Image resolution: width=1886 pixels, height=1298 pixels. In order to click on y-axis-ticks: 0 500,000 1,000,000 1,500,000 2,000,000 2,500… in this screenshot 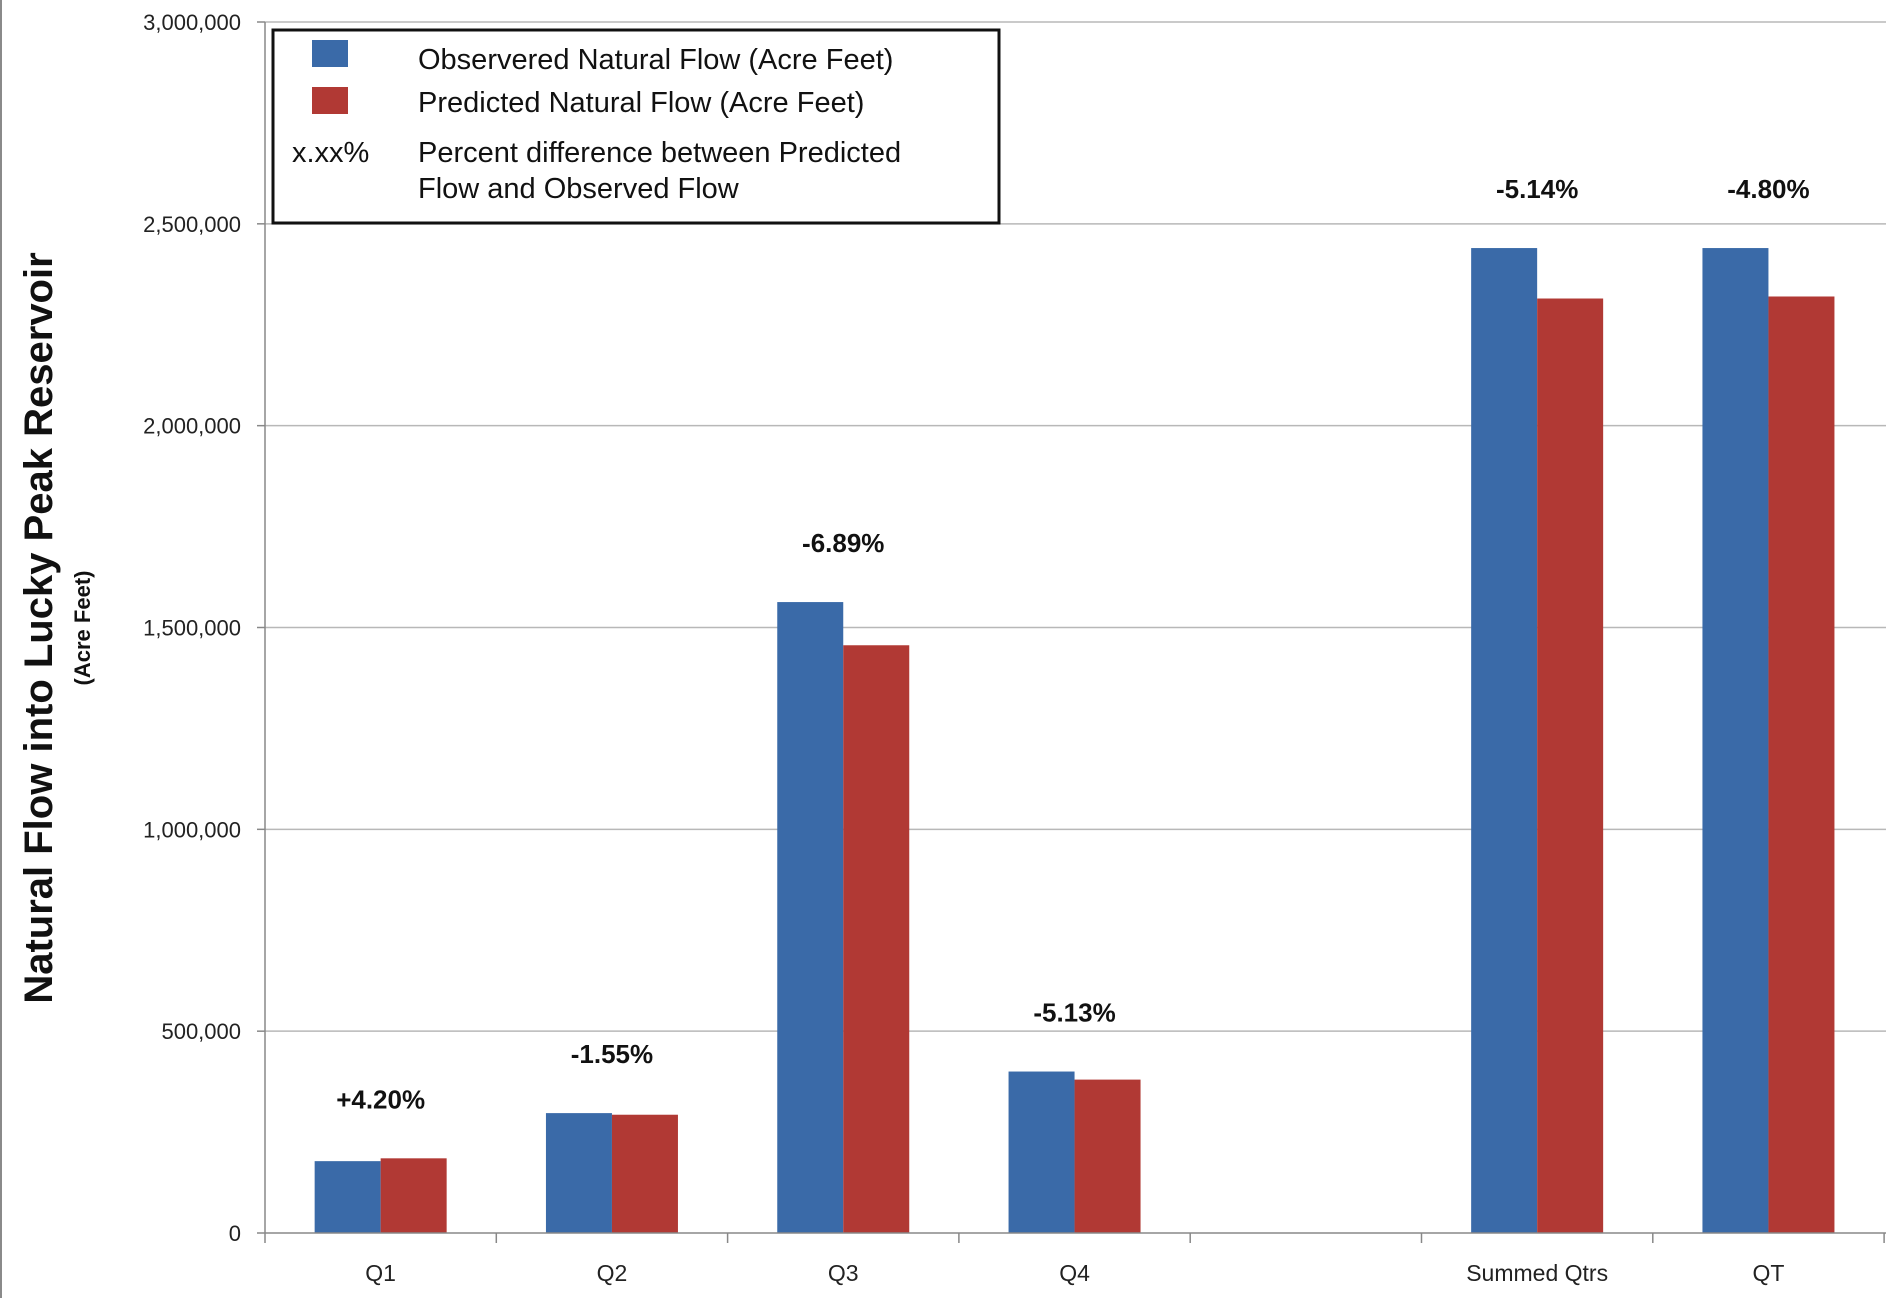, I will do `click(204, 628)`.